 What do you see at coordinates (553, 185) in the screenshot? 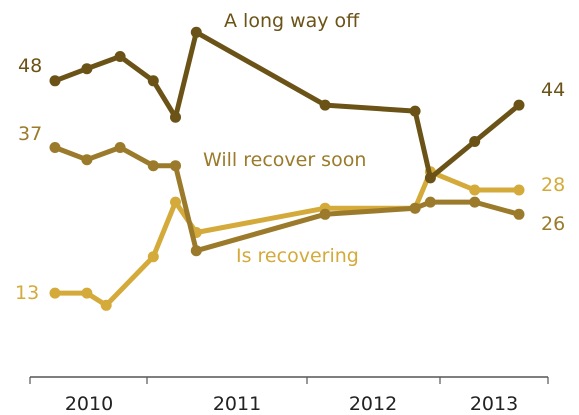
I see `end-value-is-recovering: 28` at bounding box center [553, 185].